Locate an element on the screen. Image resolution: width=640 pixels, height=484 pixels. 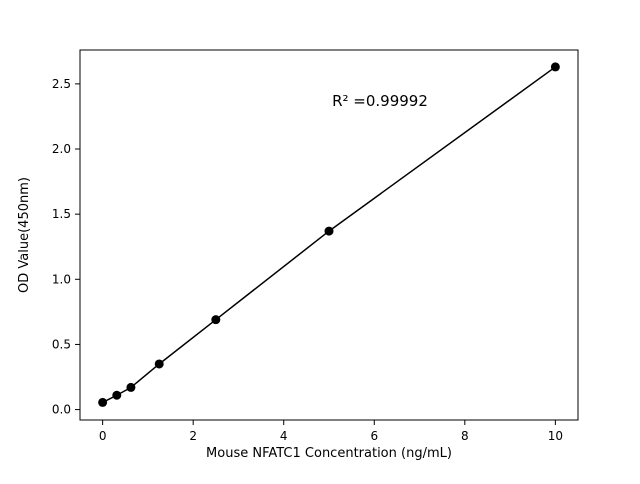
y-axis-ticks: 0.0 0.5 1.0 1.5 2.0 2.5 is located at coordinates (66, 247).